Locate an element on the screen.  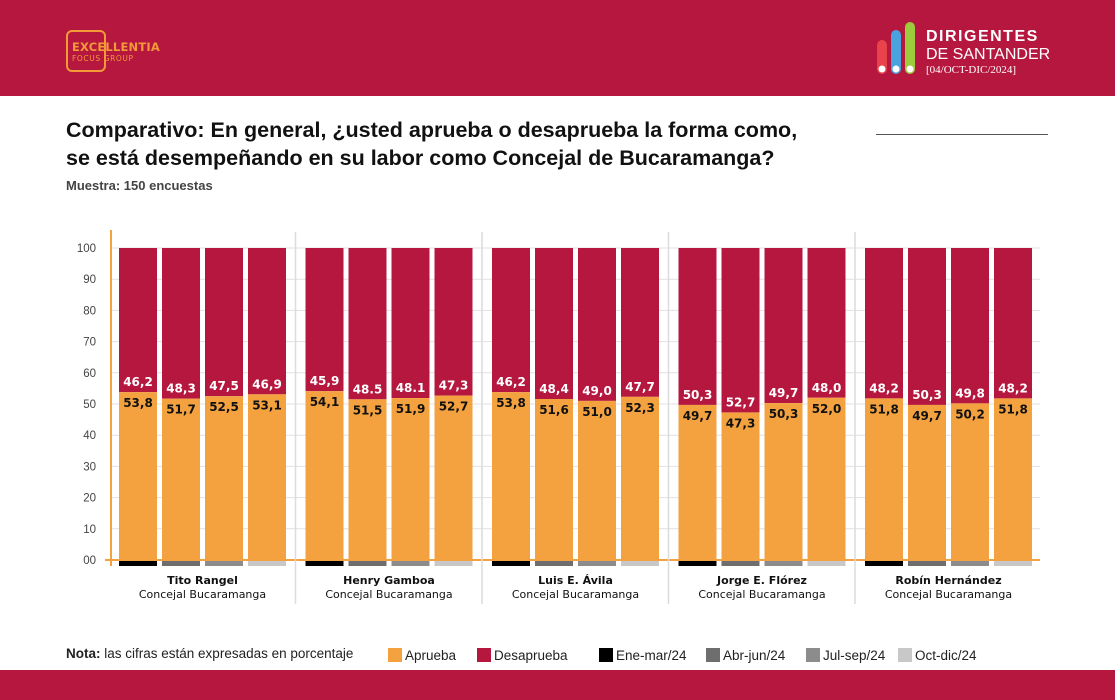
legend-label: Abr-jun/24 is located at coordinates (754, 655).